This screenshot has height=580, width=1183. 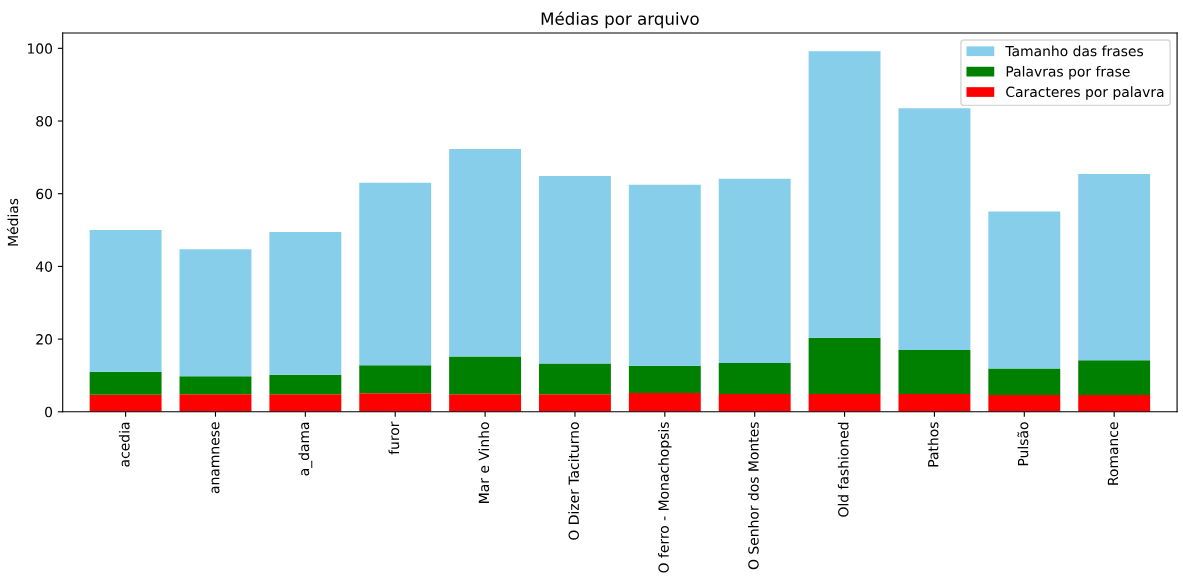 I want to click on x-tick-label: O Senhor dos Montes, so click(x=753, y=496).